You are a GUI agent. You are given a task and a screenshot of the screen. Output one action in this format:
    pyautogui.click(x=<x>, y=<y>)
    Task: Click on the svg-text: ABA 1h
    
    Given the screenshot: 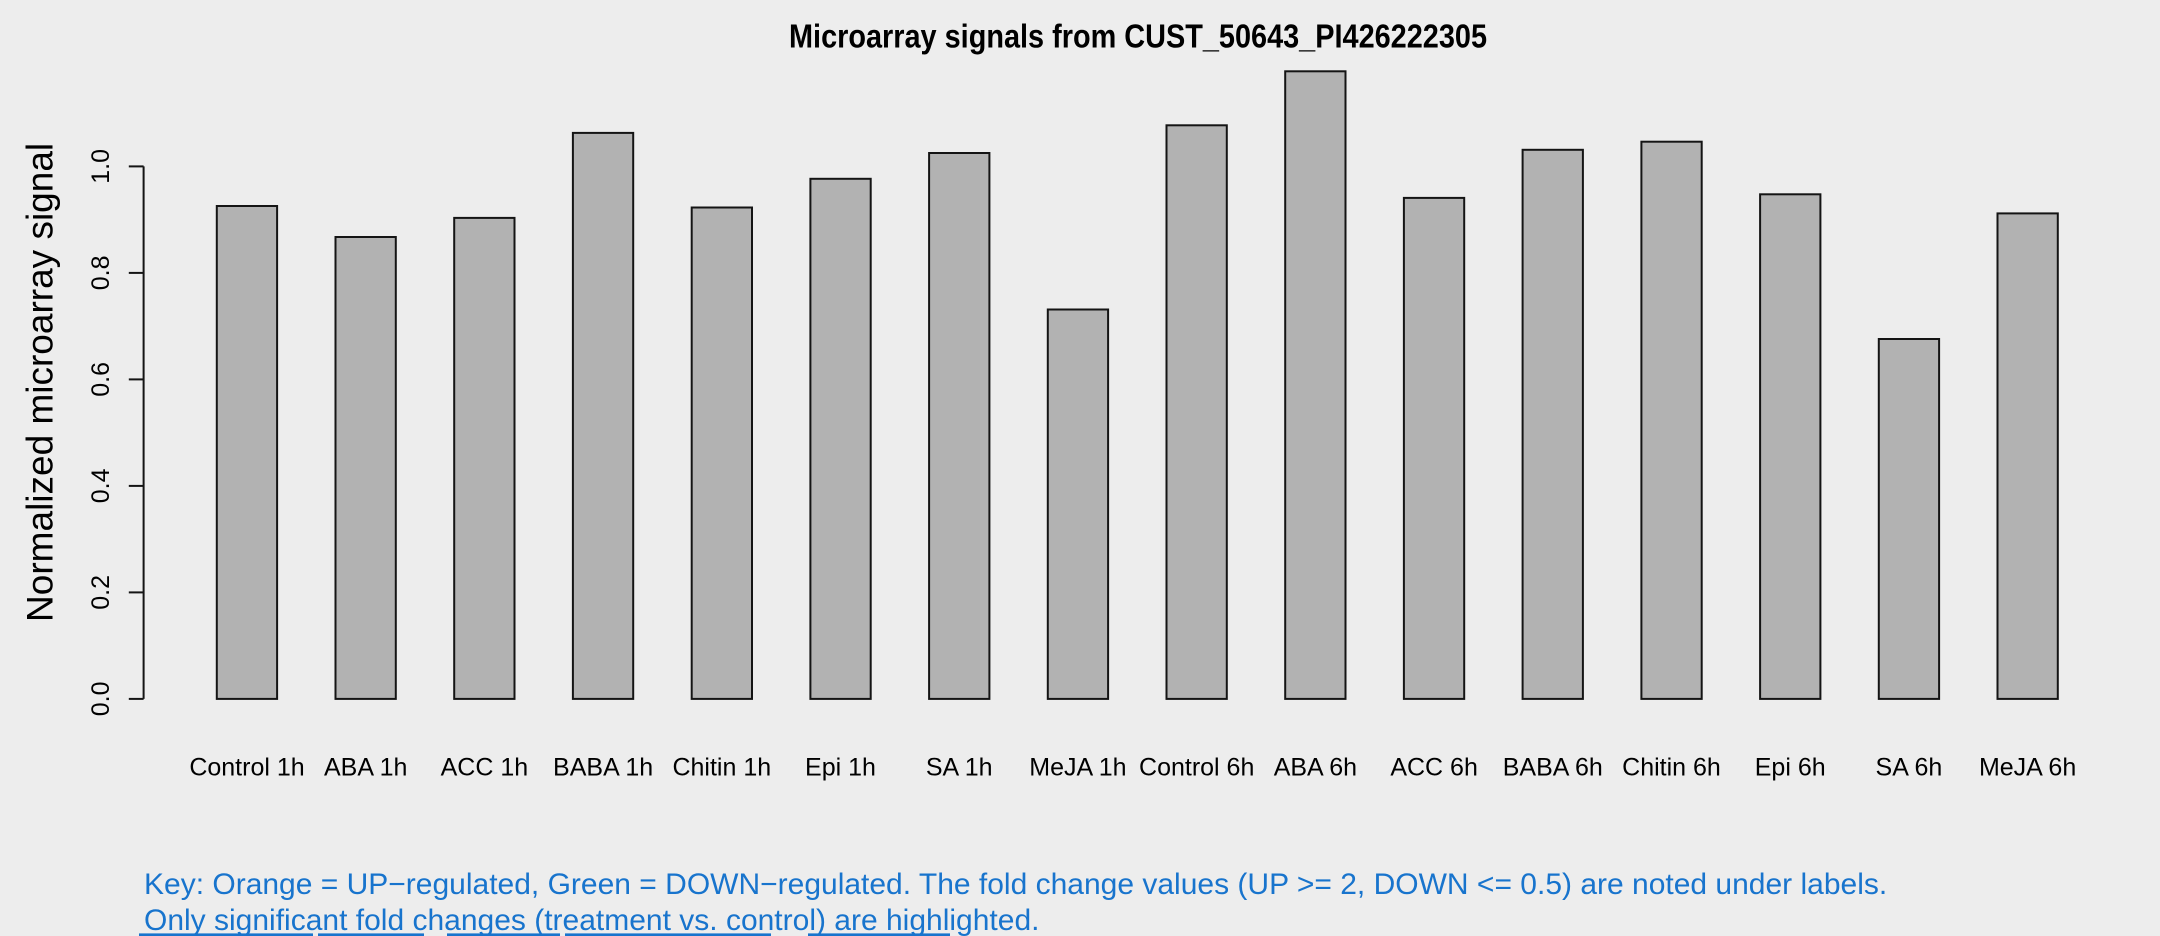 What is the action you would take?
    pyautogui.click(x=365, y=768)
    